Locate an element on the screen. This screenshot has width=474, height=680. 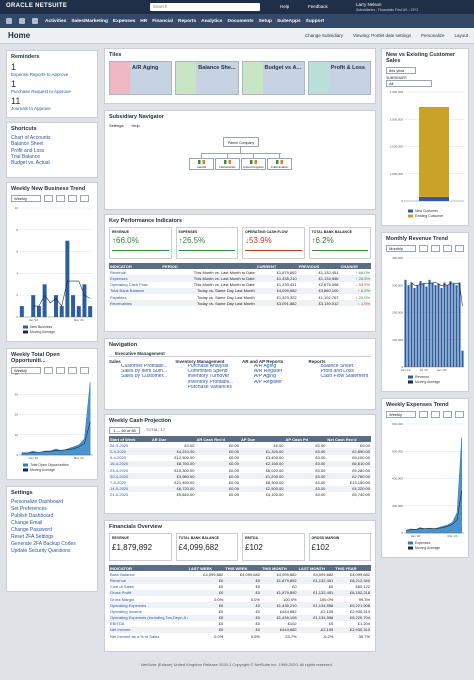
table-cell: 14-5-2020 is located at coordinates (130, 488).